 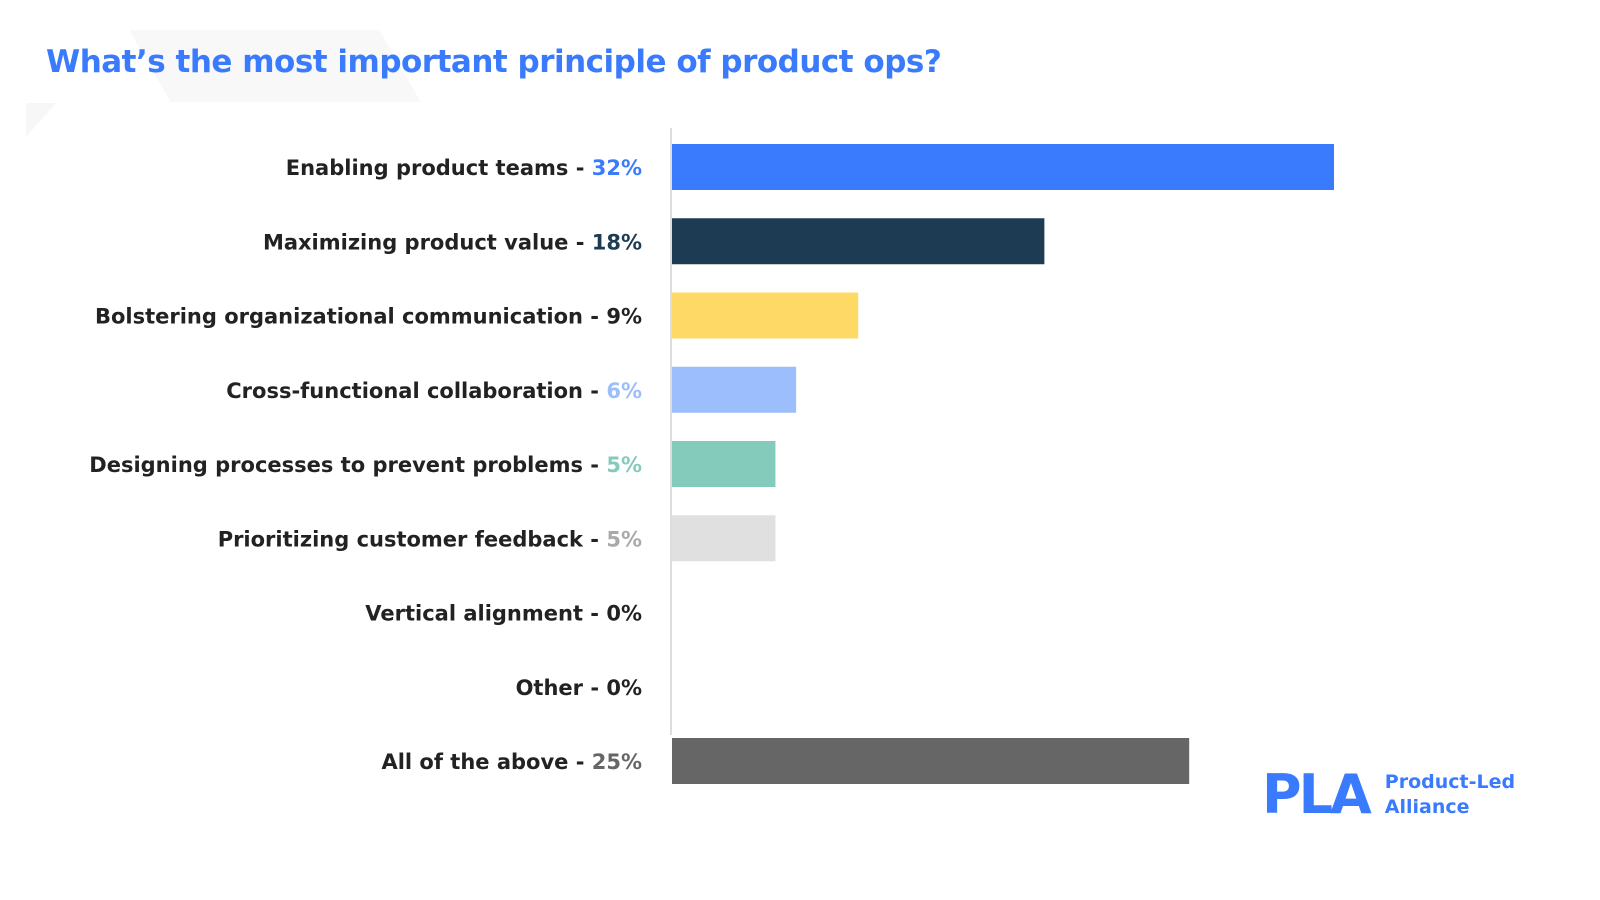 What do you see at coordinates (485, 614) in the screenshot?
I see `category-name: Vertical alignment -` at bounding box center [485, 614].